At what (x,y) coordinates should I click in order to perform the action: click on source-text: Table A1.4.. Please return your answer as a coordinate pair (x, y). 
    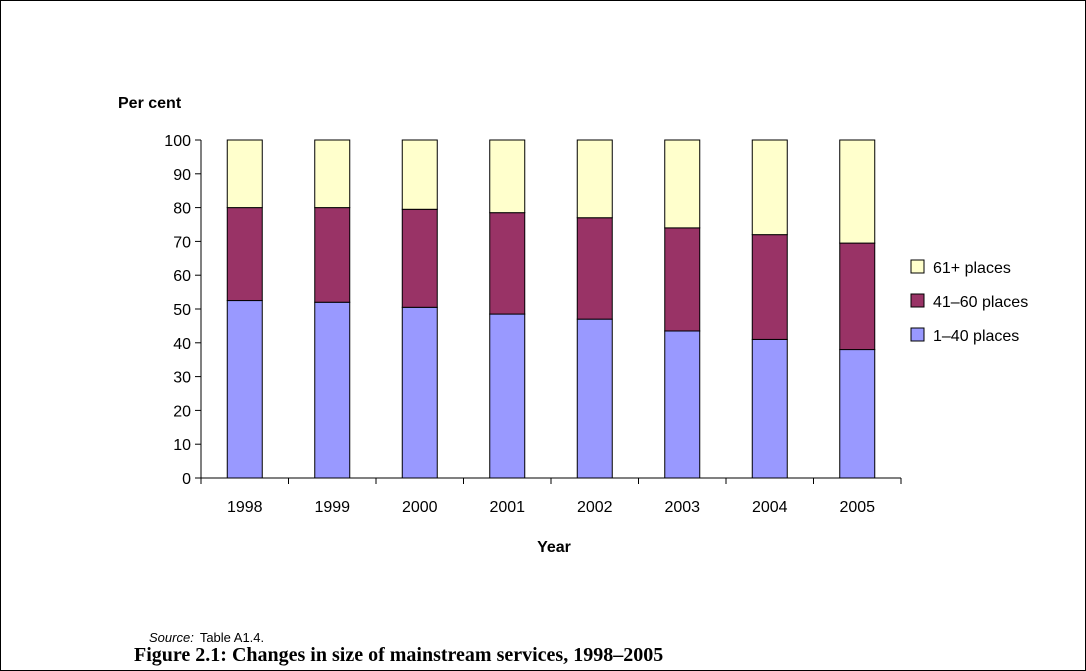
    Looking at the image, I should click on (232, 637).